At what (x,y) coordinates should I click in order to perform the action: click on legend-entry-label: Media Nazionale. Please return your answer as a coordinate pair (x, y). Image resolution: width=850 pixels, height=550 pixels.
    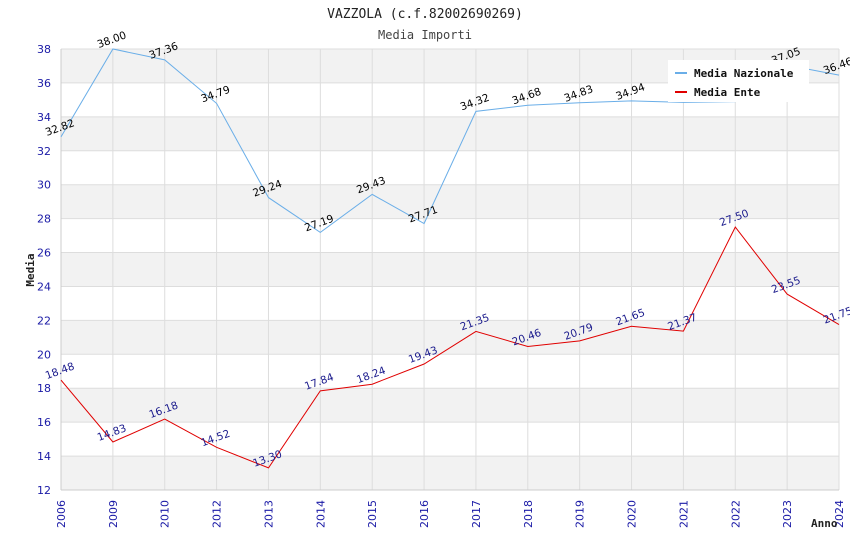
    Looking at the image, I should click on (744, 73).